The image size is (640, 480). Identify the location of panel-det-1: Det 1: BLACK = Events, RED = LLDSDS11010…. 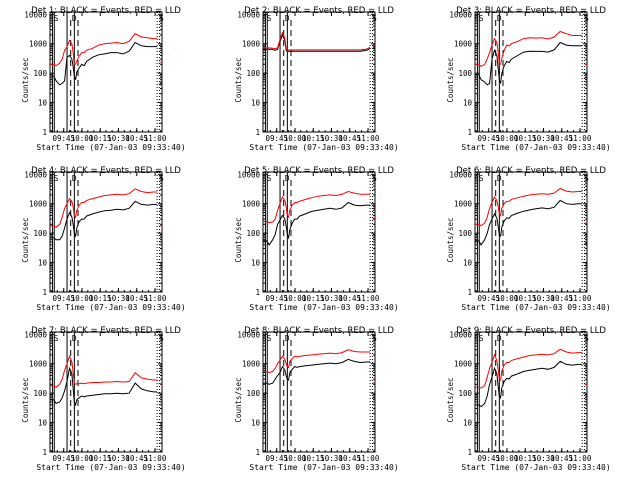
(103, 79).